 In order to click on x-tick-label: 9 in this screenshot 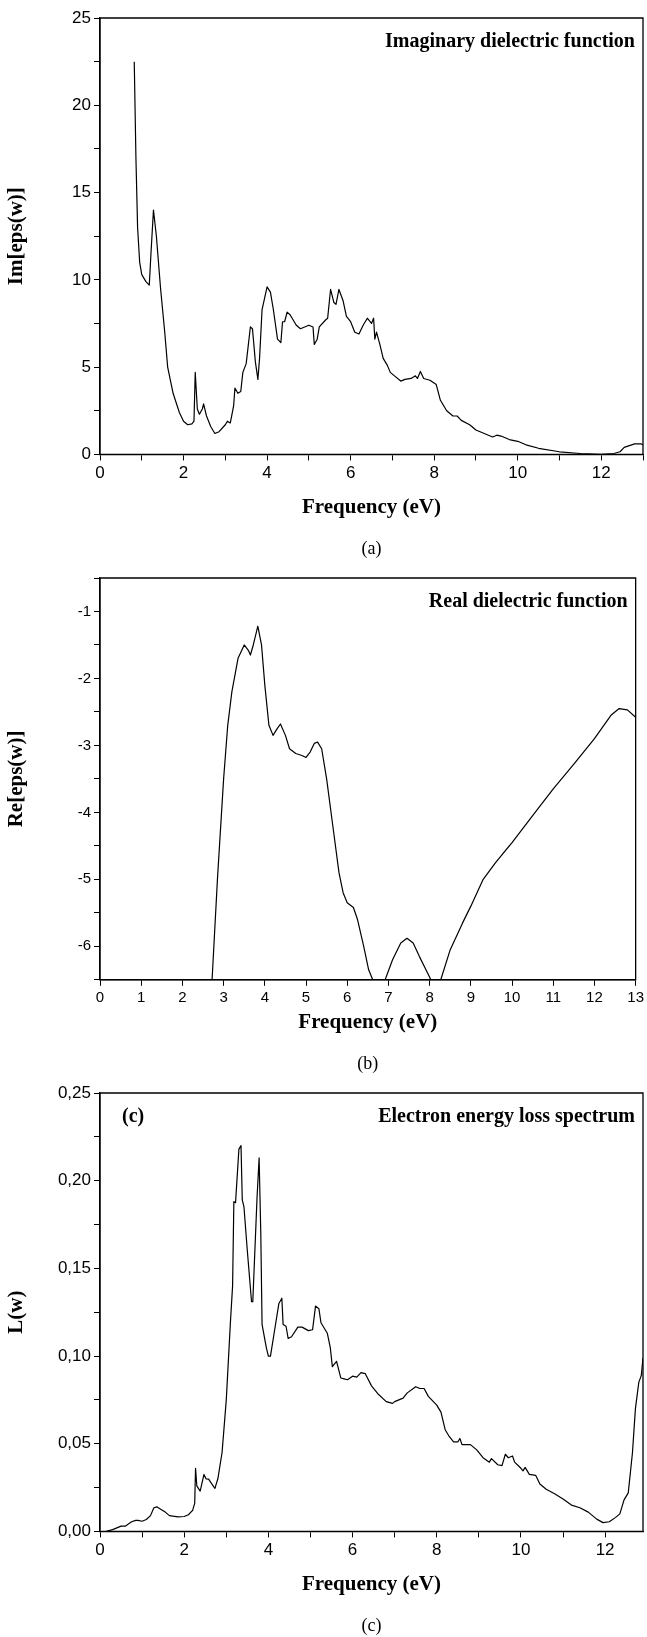, I will do `click(471, 996)`.